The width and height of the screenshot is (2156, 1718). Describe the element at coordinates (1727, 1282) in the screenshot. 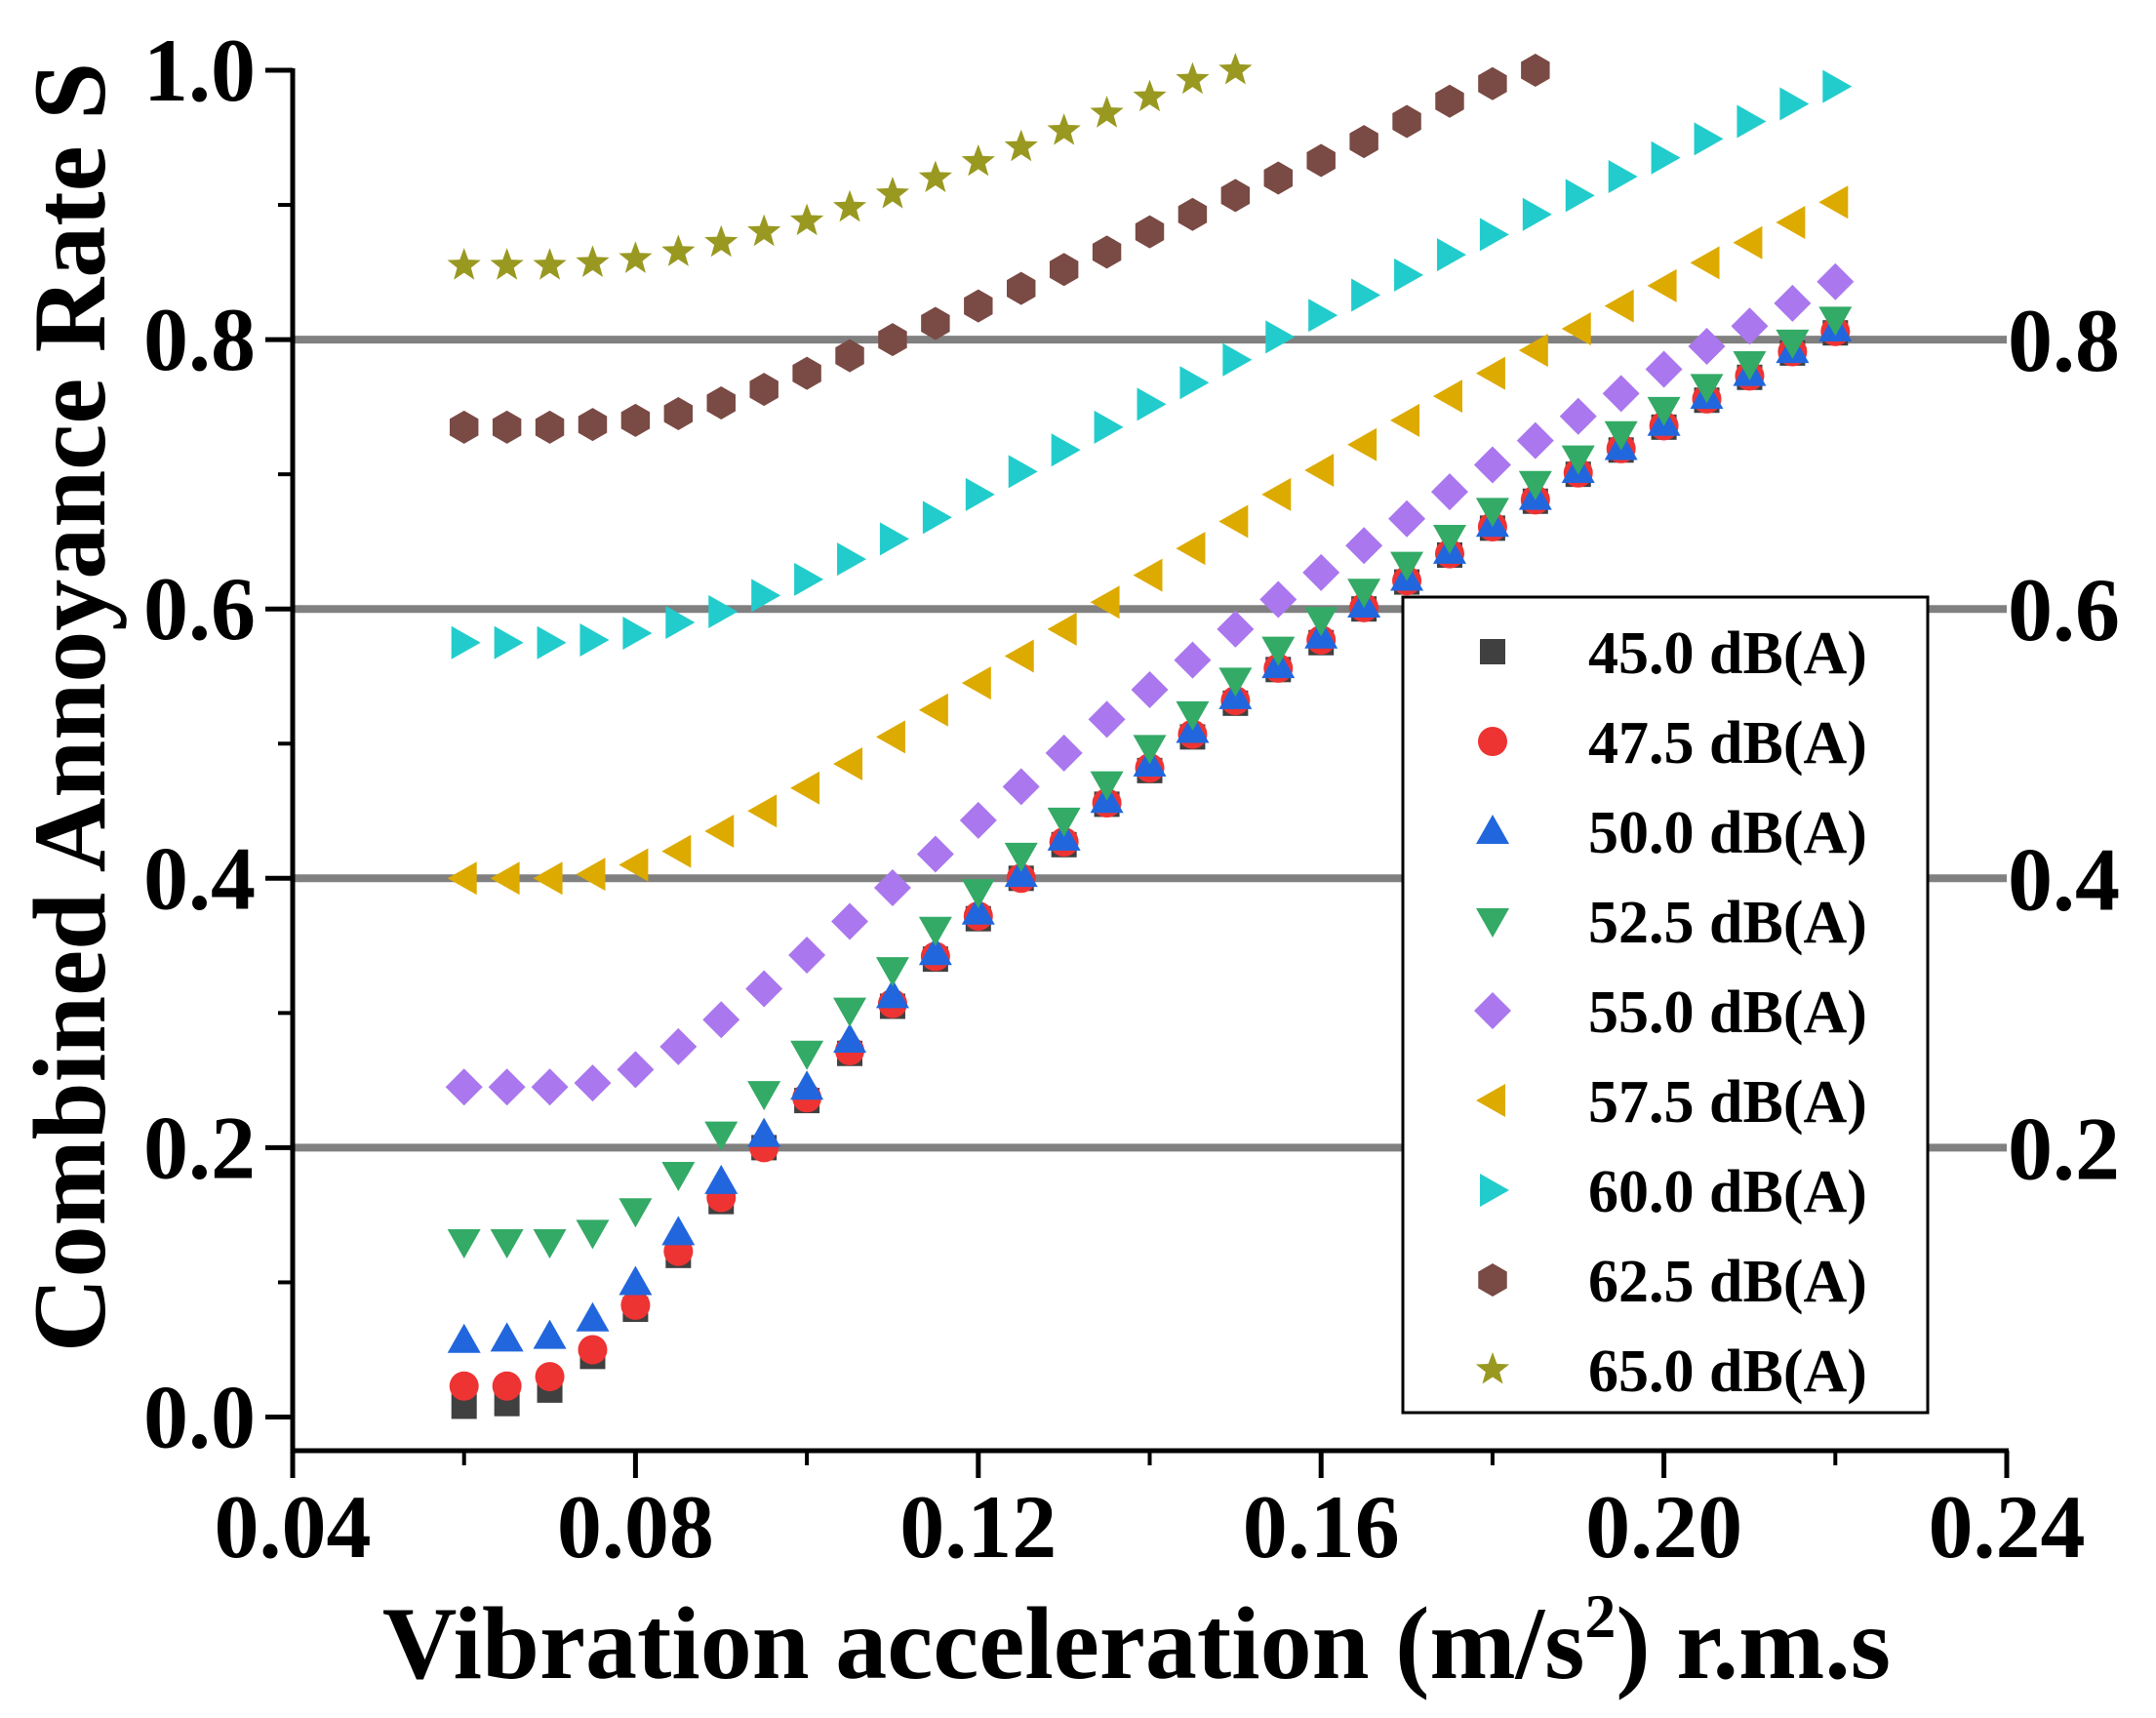

I see `legend-label: 62.5 dB(A)` at that location.